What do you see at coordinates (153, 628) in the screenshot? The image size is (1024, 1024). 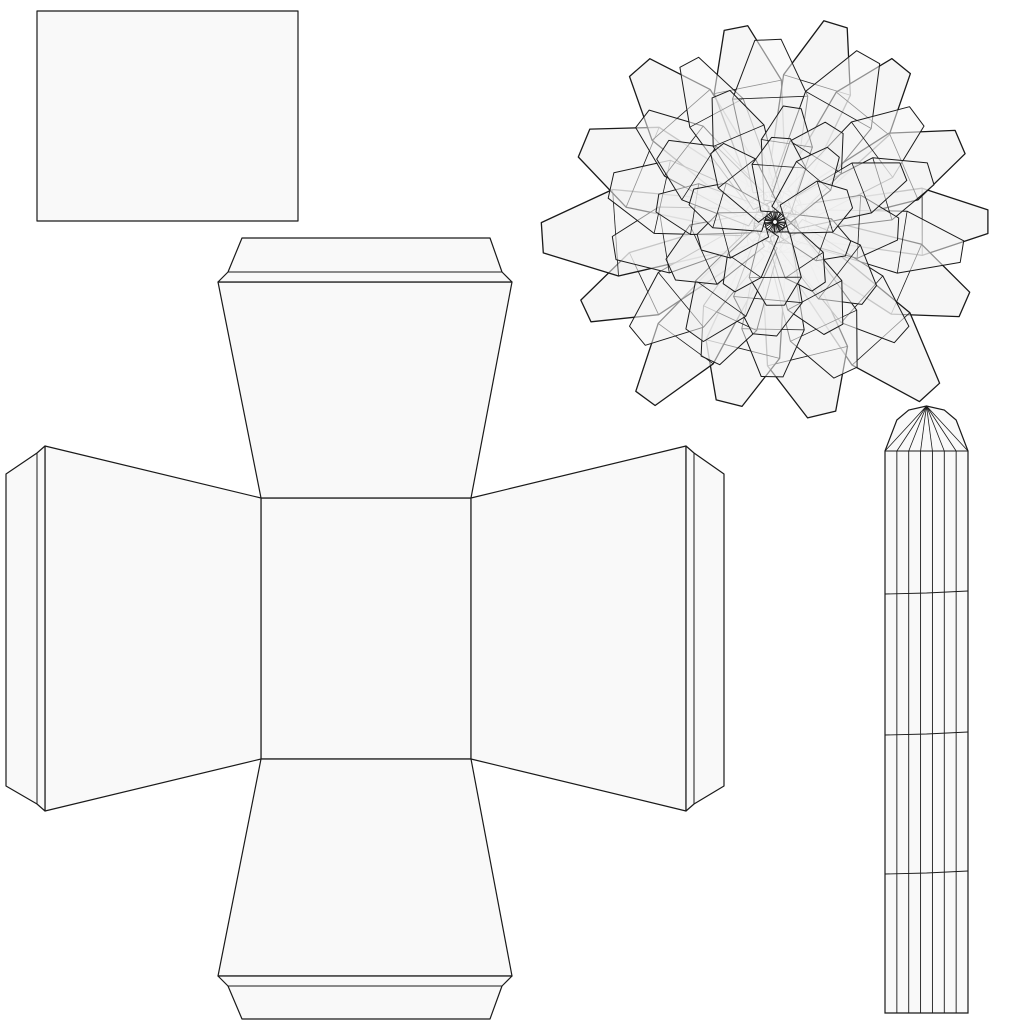 I see `box-left-flap` at bounding box center [153, 628].